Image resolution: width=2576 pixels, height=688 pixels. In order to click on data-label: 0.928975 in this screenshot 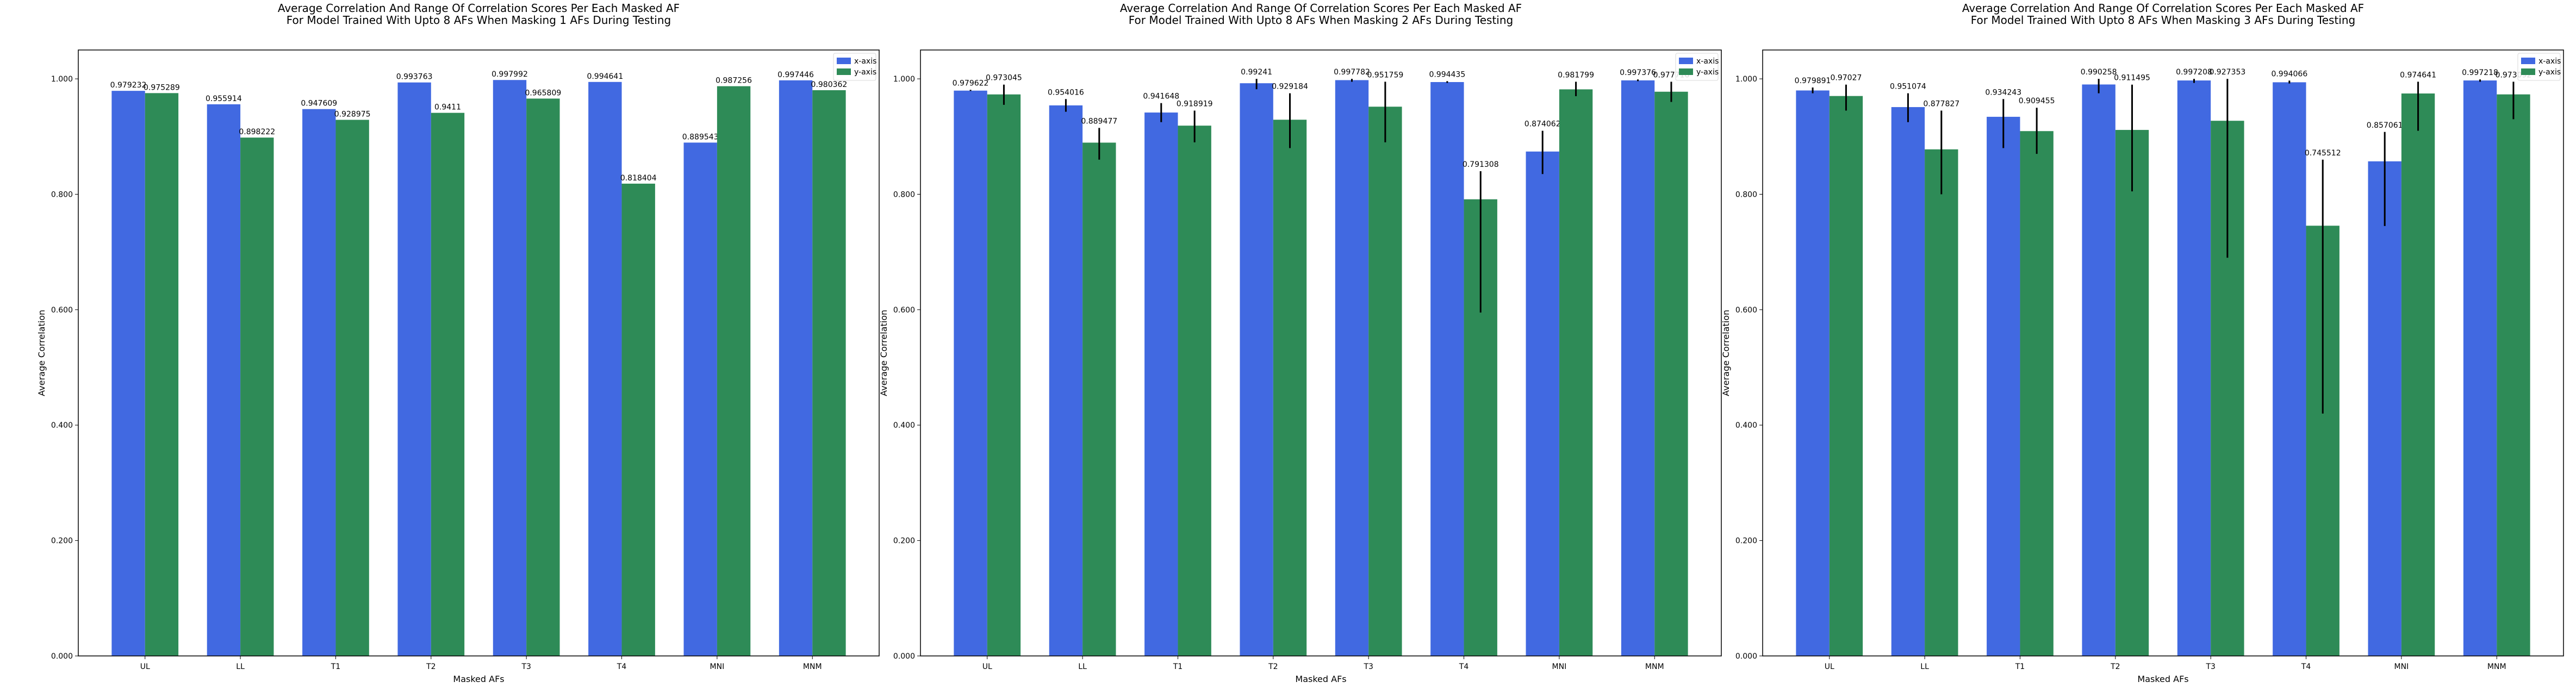, I will do `click(352, 114)`.